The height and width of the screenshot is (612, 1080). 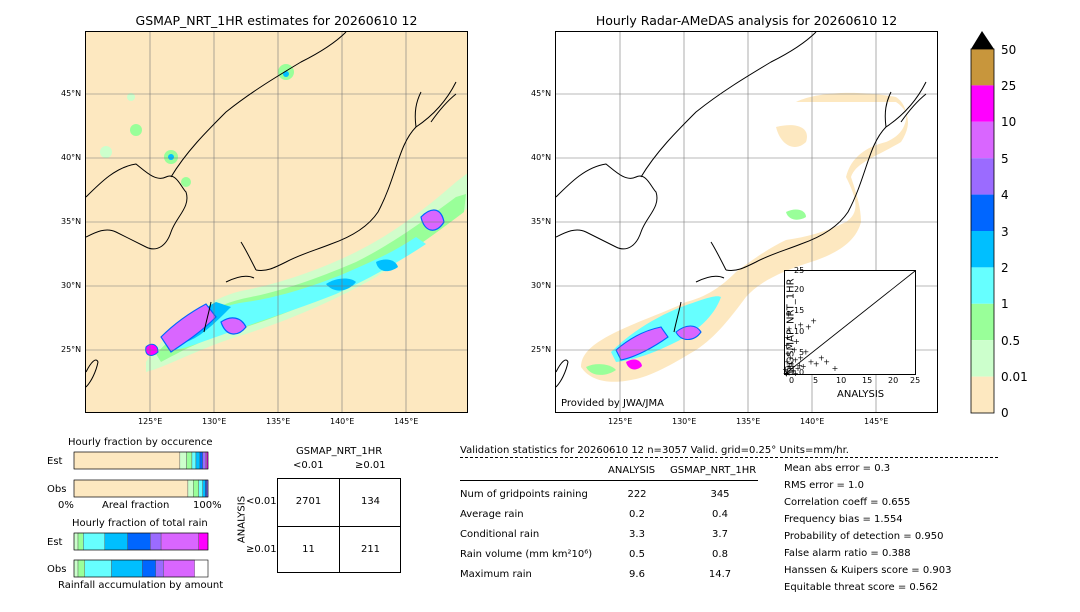 What do you see at coordinates (278, 421) in the screenshot?
I see `left-lon-tick: 135°E` at bounding box center [278, 421].